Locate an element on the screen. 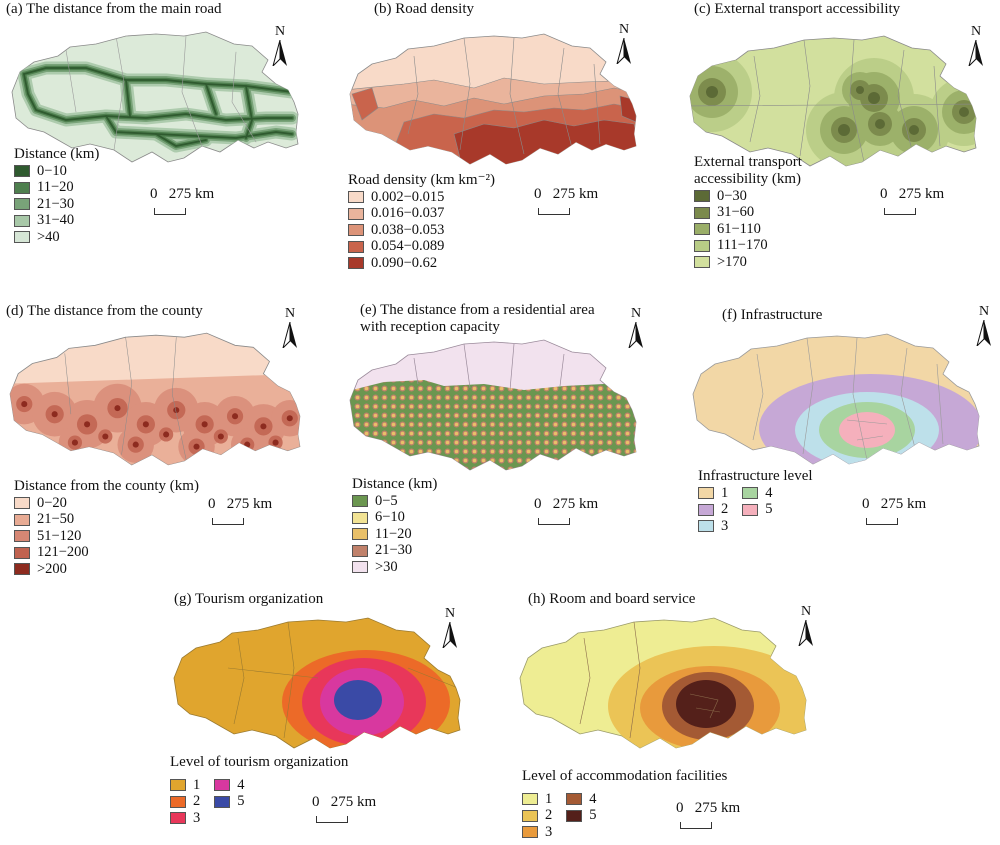  legend-distance-main-road: Distance (km) 0−10 11−20 21−30 31−40 >40 is located at coordinates (56, 196).